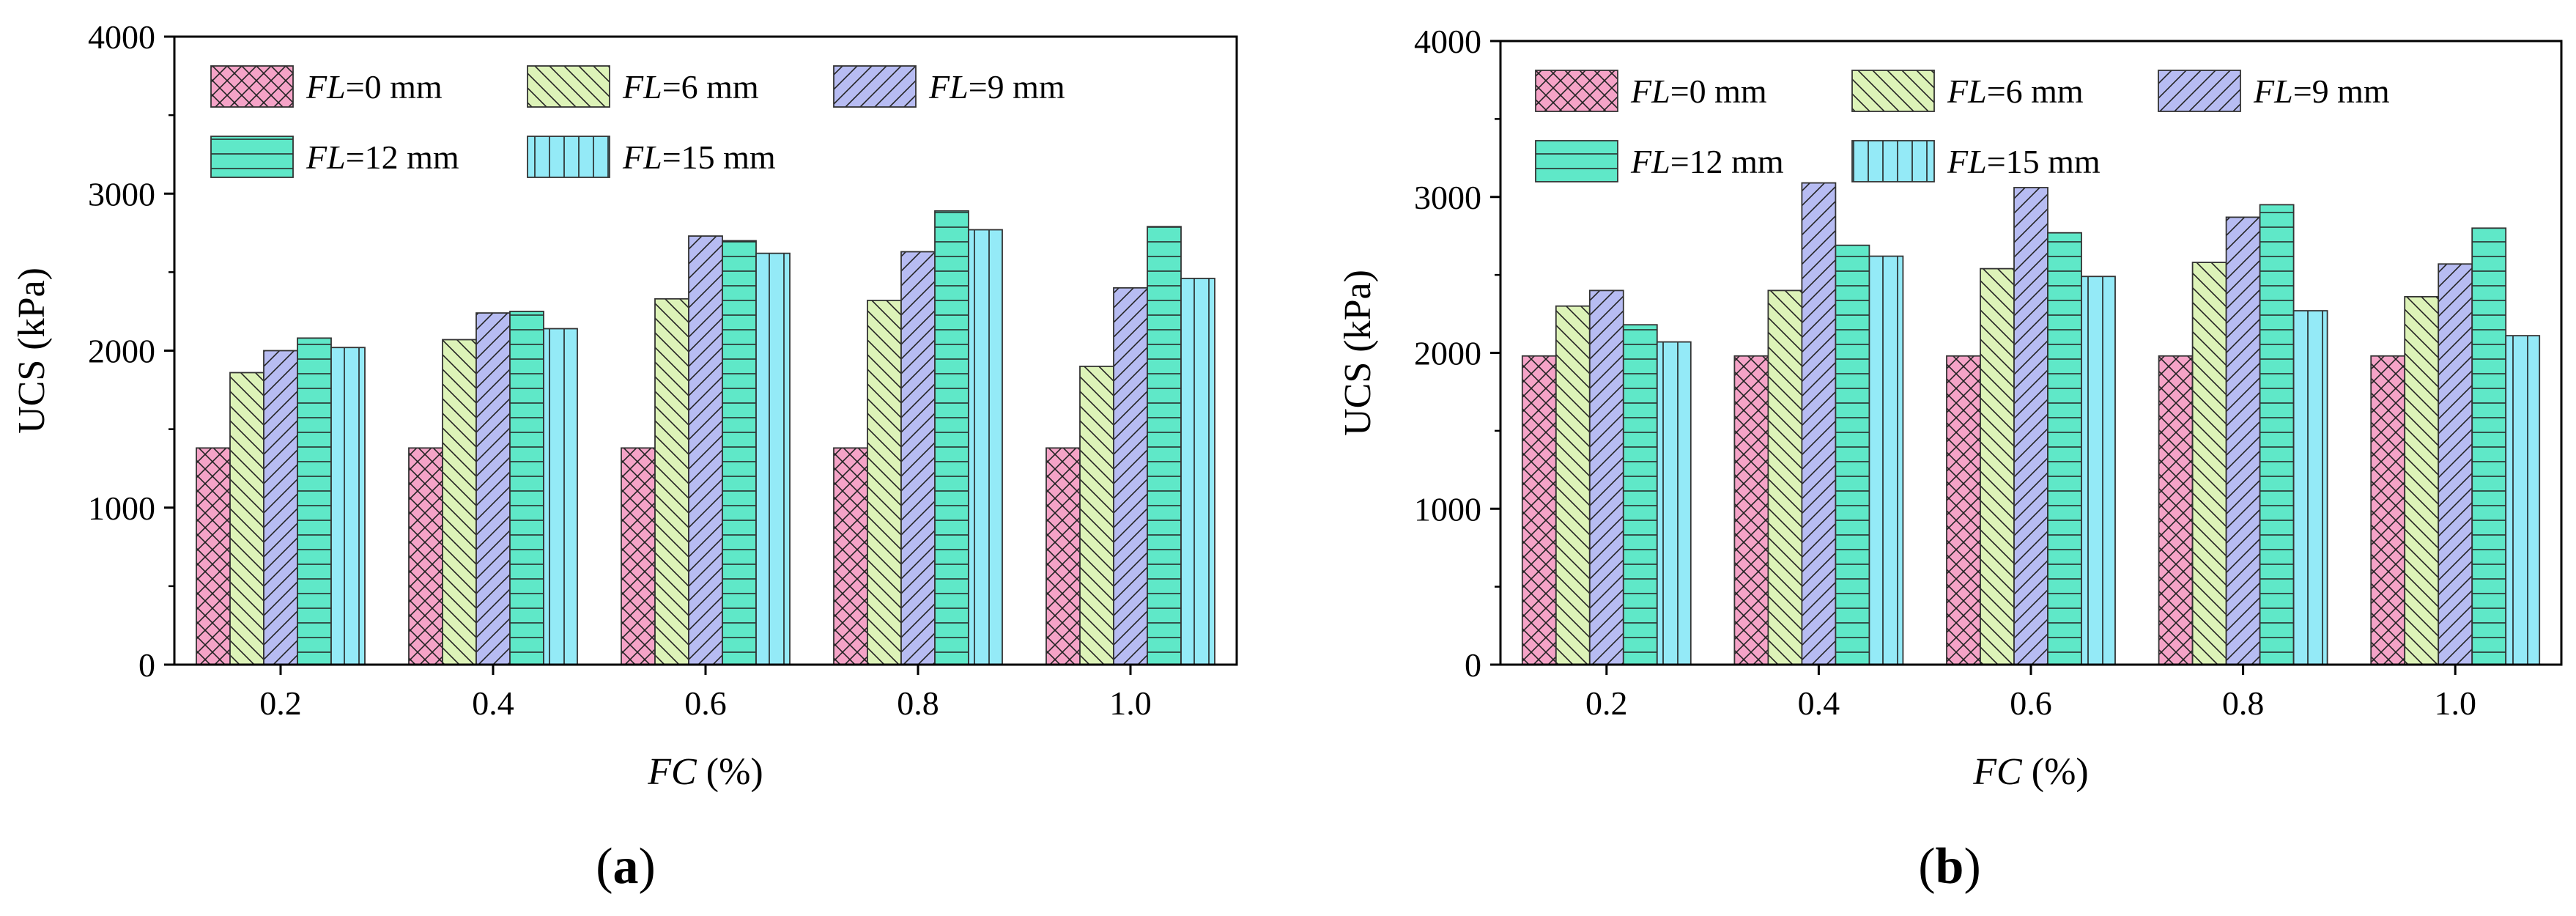  Describe the element at coordinates (1573, 485) in the screenshot. I see `bar-b-6mm-fc0.2` at that location.